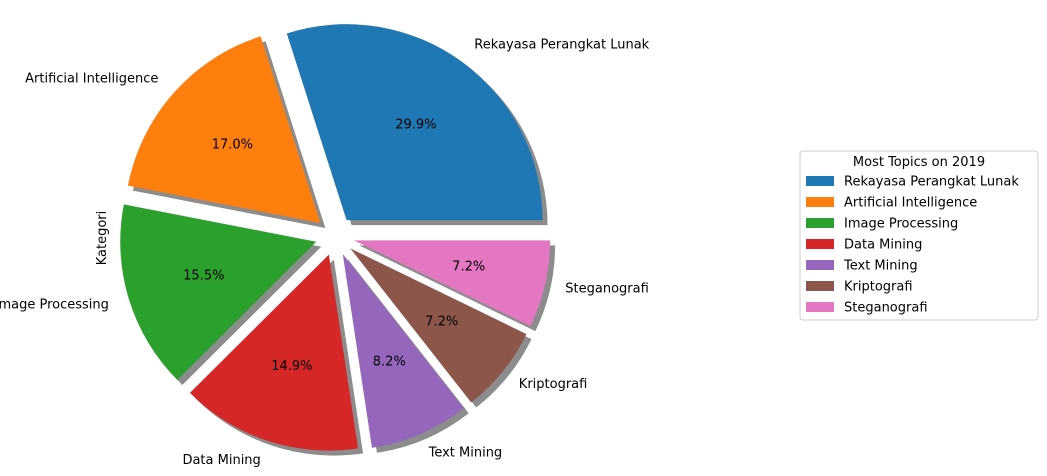  What do you see at coordinates (232, 144) in the screenshot?
I see `percent-label-artificial-intelligence: 17.0%` at bounding box center [232, 144].